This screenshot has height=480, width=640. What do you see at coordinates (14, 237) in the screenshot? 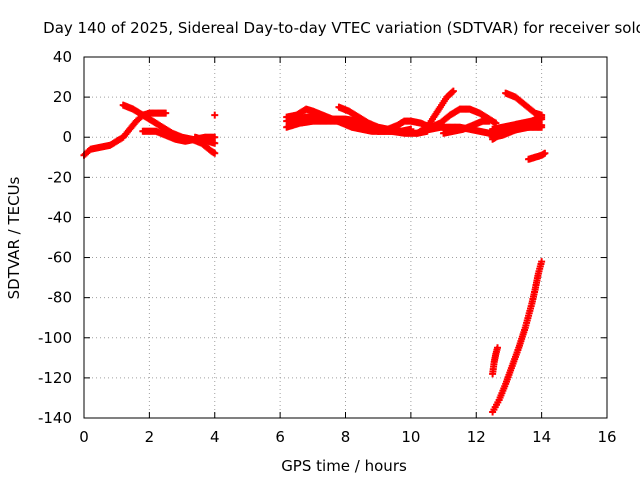
I see `y-axis-label: SDTVAR / TECUs` at bounding box center [14, 237].